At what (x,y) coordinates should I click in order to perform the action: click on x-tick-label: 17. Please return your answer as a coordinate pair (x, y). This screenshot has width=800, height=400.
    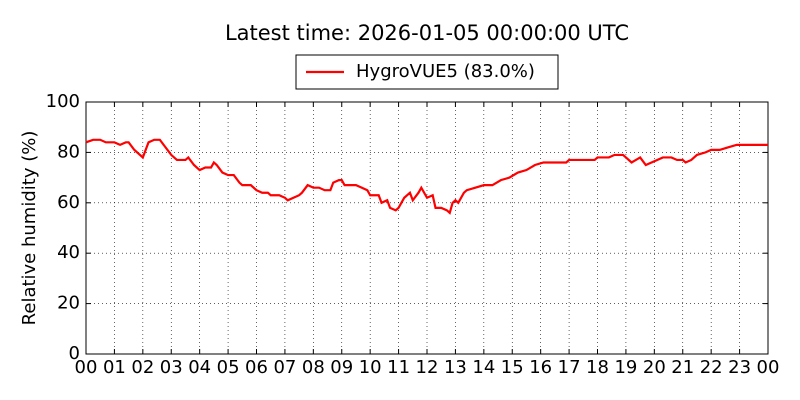
    Looking at the image, I should click on (569, 367).